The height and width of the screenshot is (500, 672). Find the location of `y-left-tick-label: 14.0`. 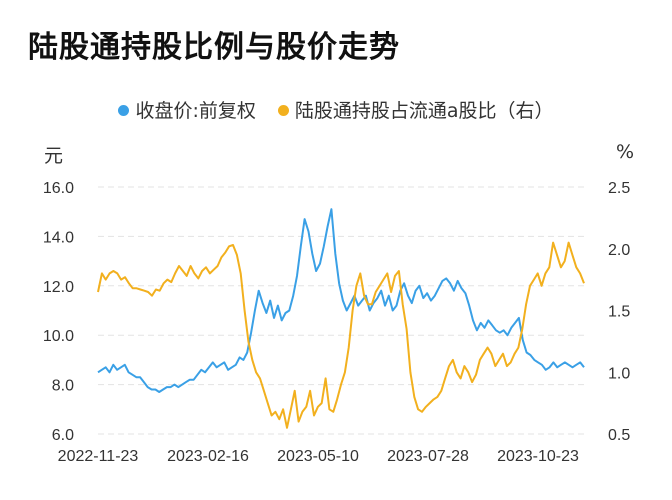

y-left-tick-label: 14.0 is located at coordinates (58, 237).